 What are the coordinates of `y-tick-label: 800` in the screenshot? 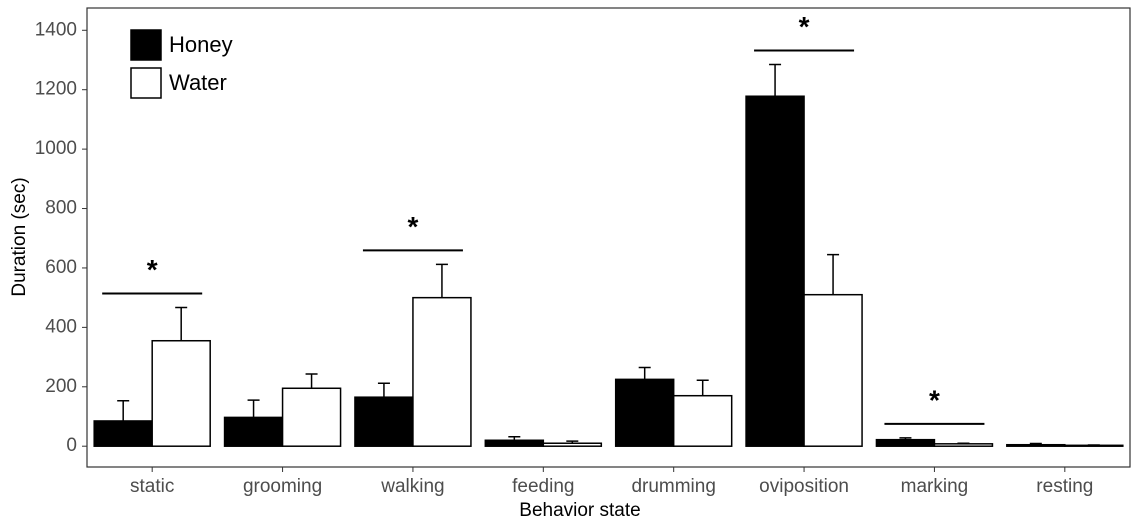 It's located at (61, 208).